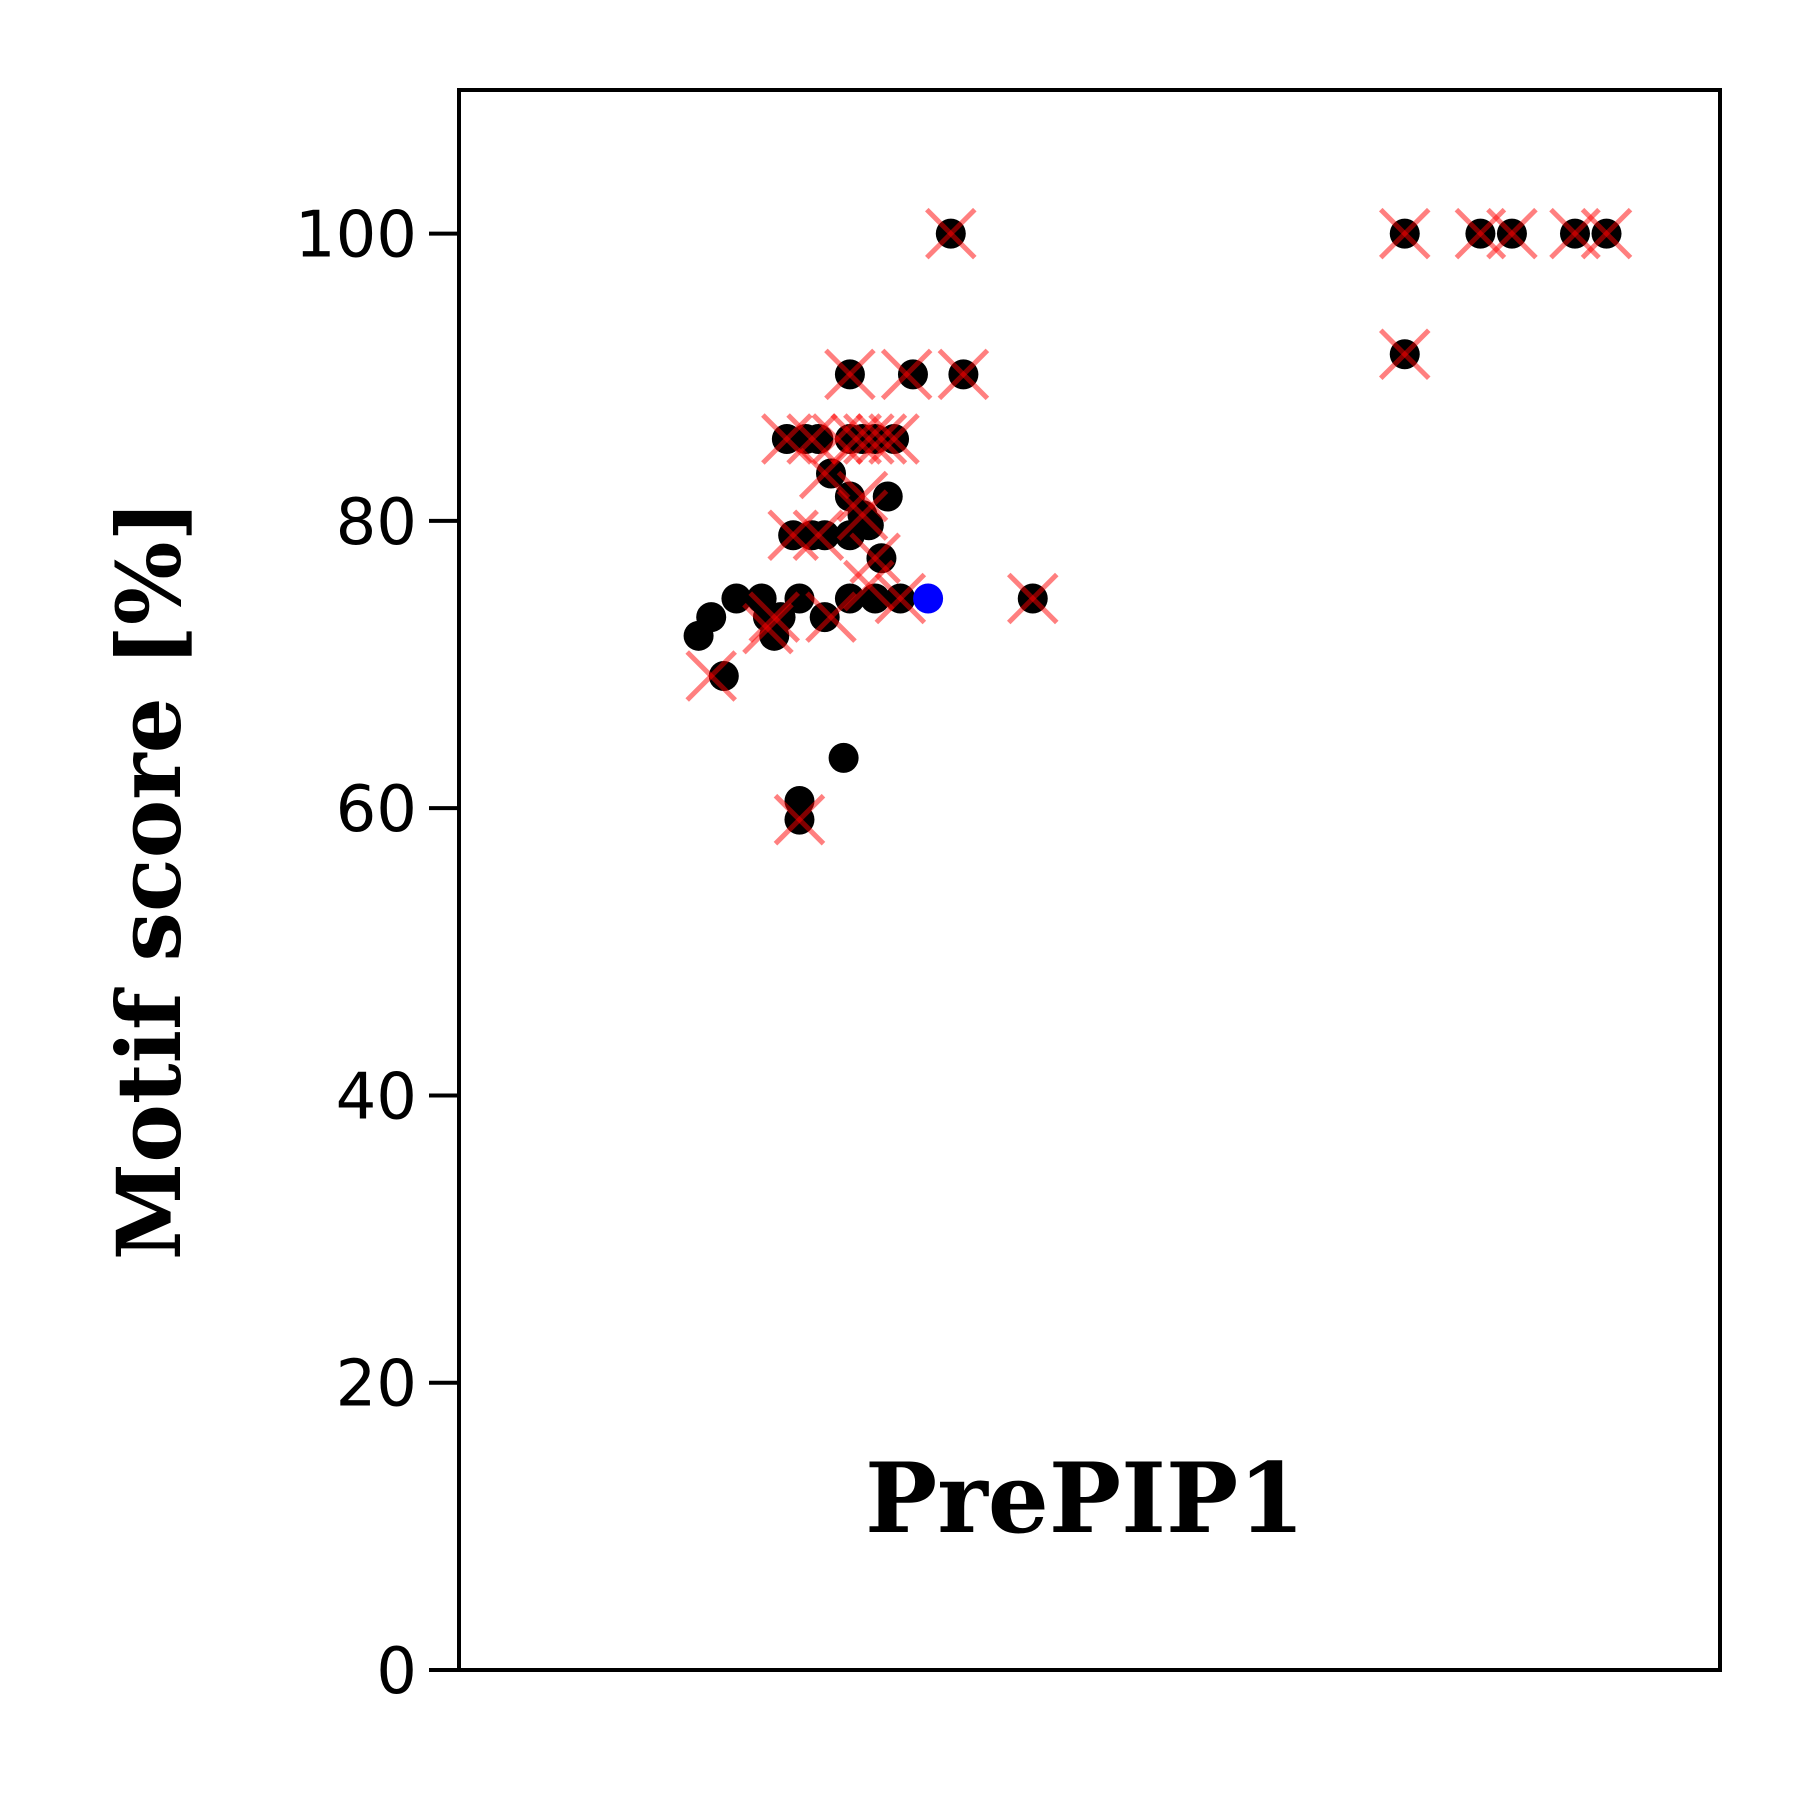 The image size is (1800, 1800). Describe the element at coordinates (149, 880) in the screenshot. I see `y-axis-label: Motif score [%]` at that location.